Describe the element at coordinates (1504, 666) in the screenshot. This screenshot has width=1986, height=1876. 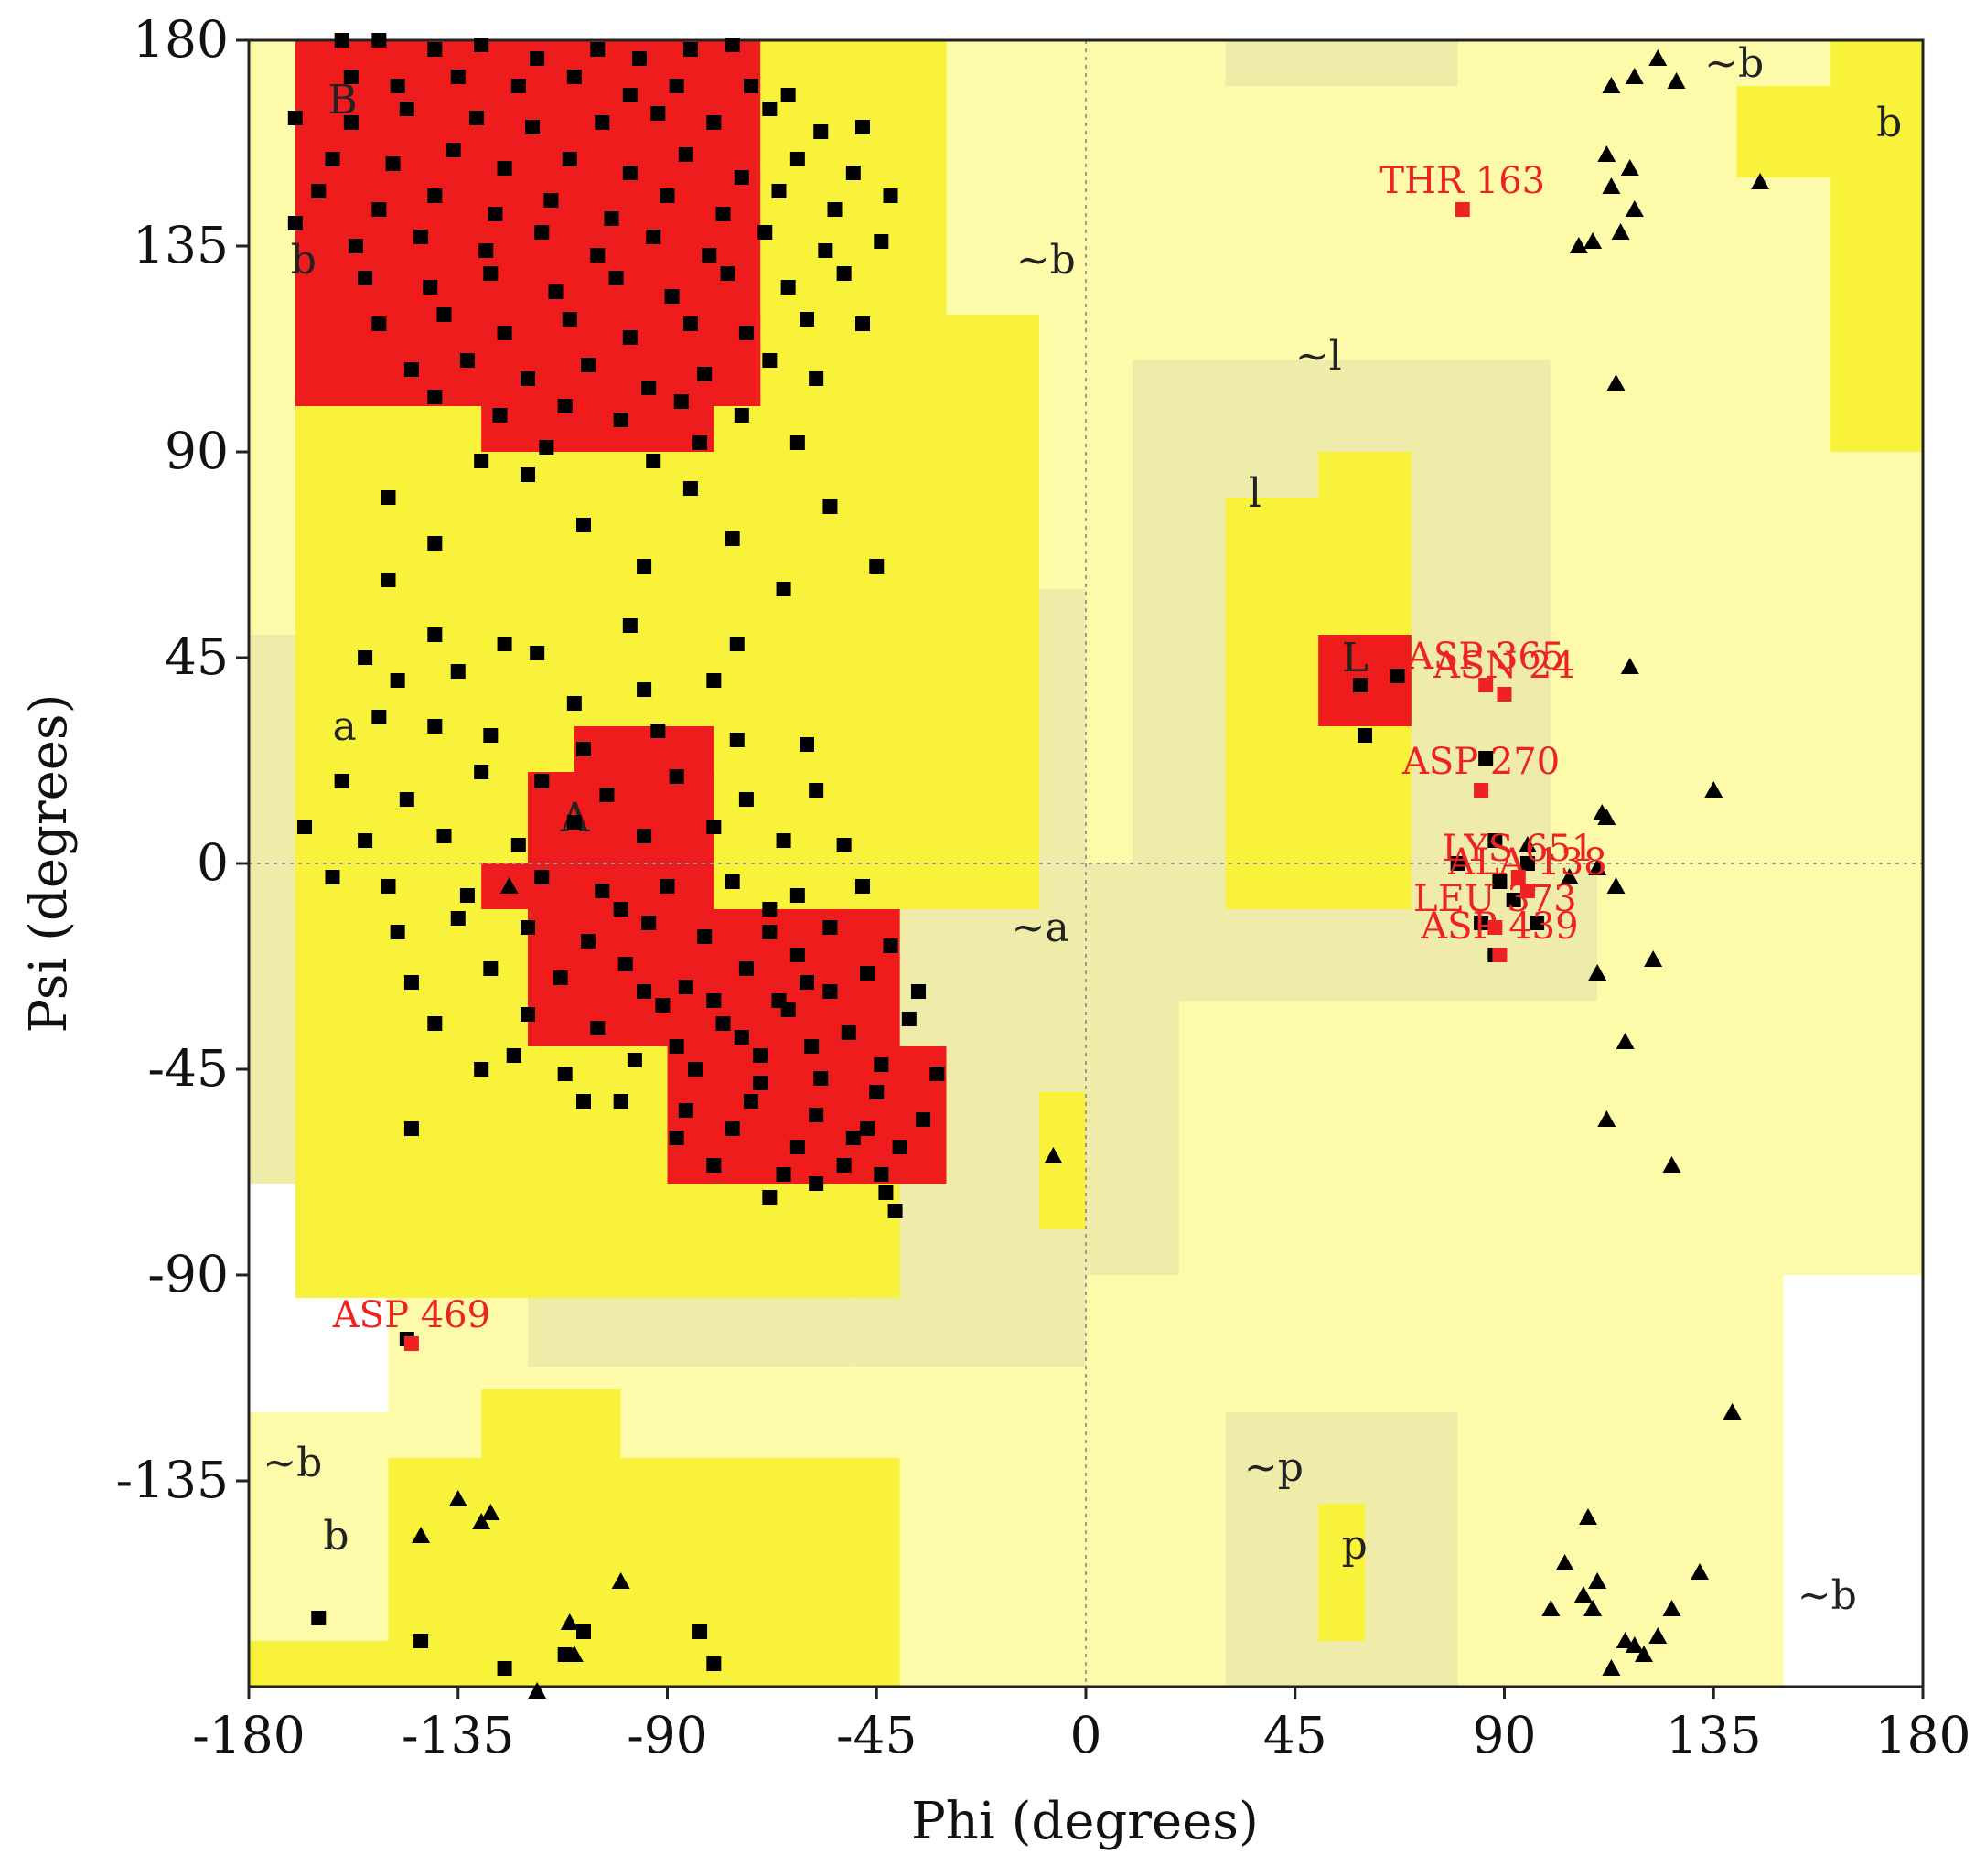
I see `outlier-label: ASN 24` at that location.